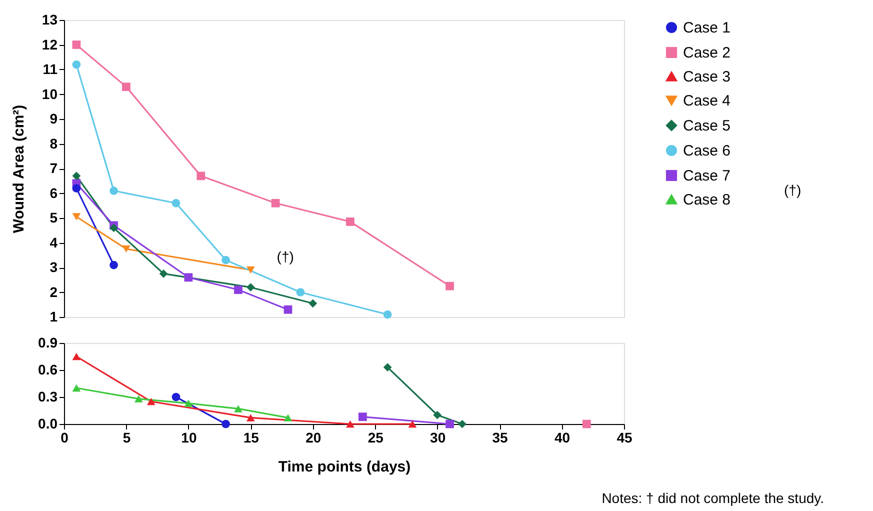 The height and width of the screenshot is (511, 873). Describe the element at coordinates (50, 69) in the screenshot. I see `y-tick-label: 11` at that location.